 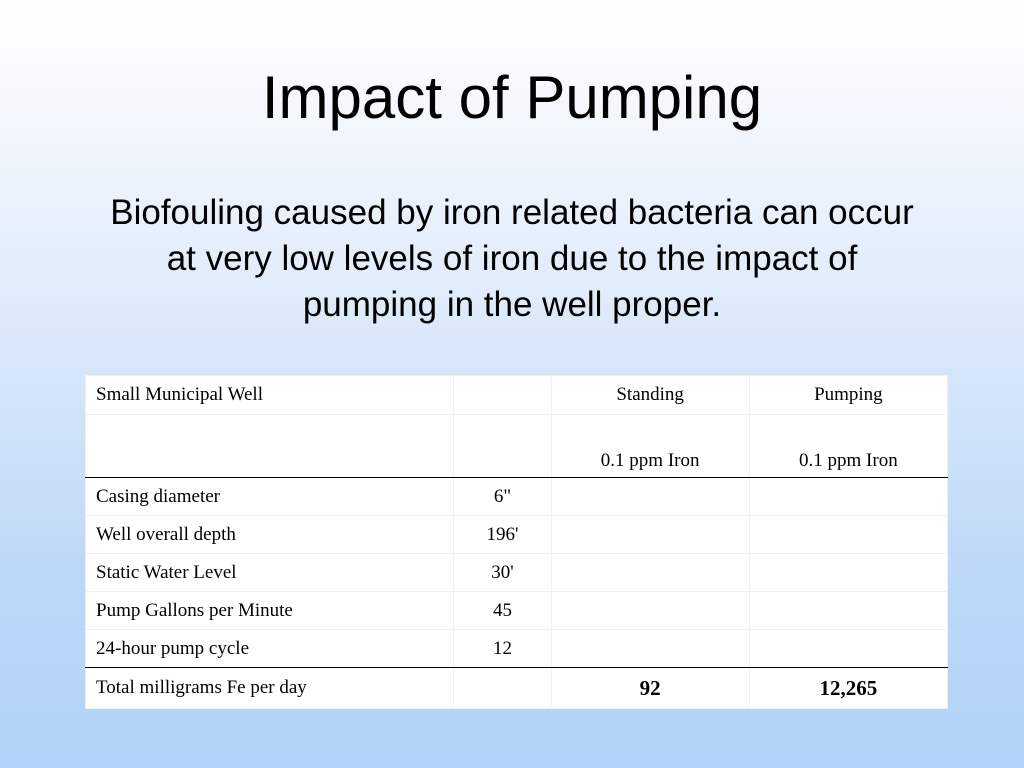 I want to click on total-pumping-value: 12,265, so click(x=848, y=688).